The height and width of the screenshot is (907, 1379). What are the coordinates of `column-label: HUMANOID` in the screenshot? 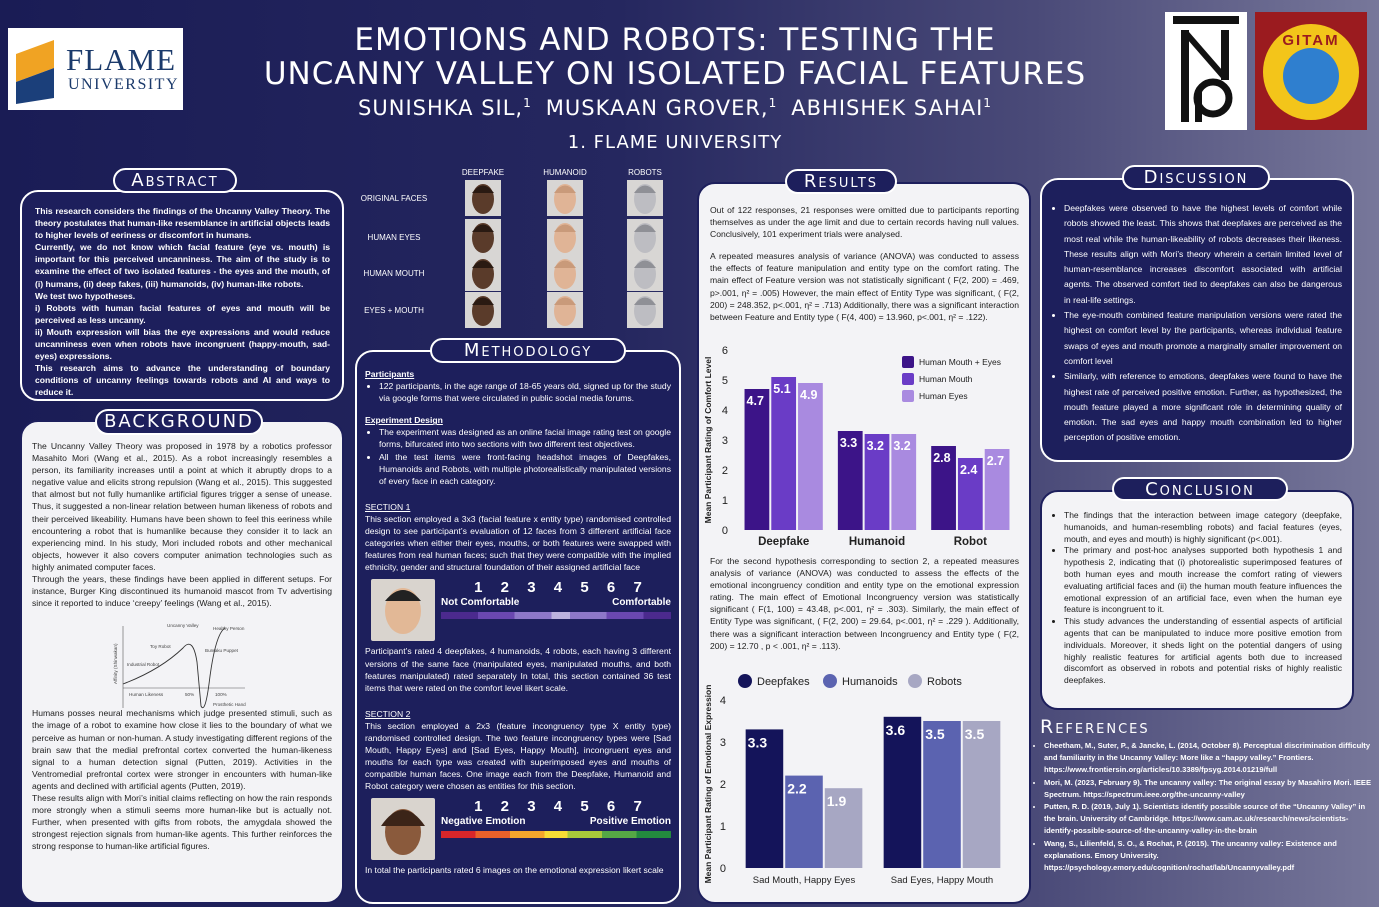 It's located at (565, 172).